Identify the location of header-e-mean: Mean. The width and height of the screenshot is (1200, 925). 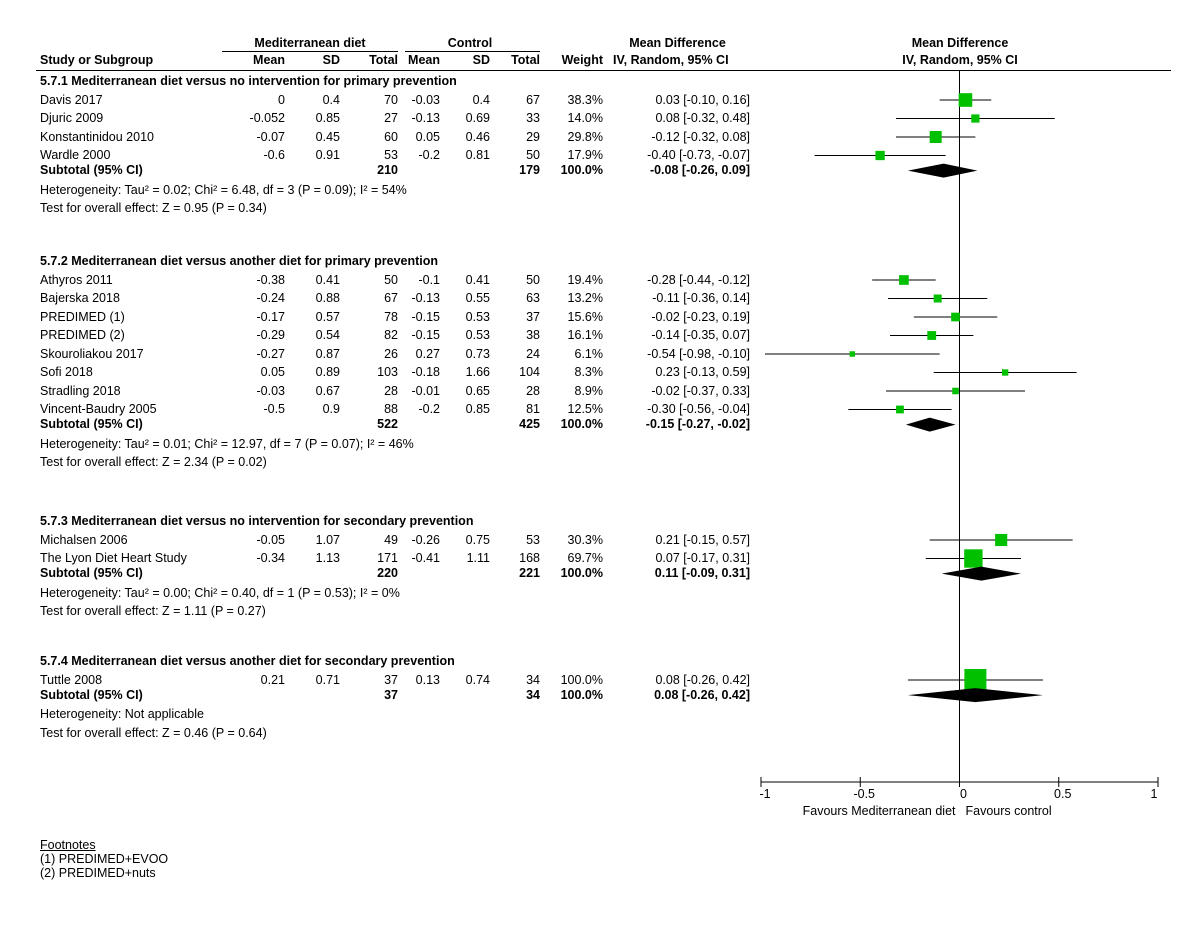
(269, 60).